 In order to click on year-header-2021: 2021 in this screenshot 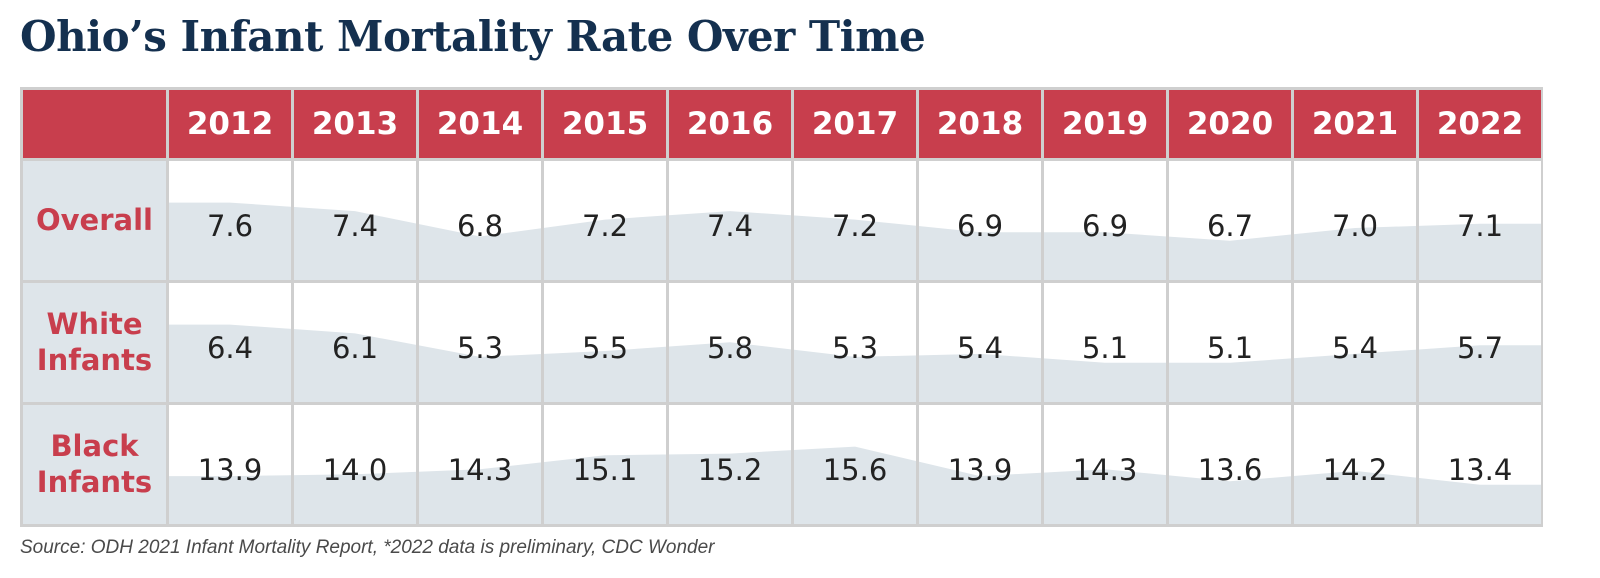, I will do `click(1355, 124)`.